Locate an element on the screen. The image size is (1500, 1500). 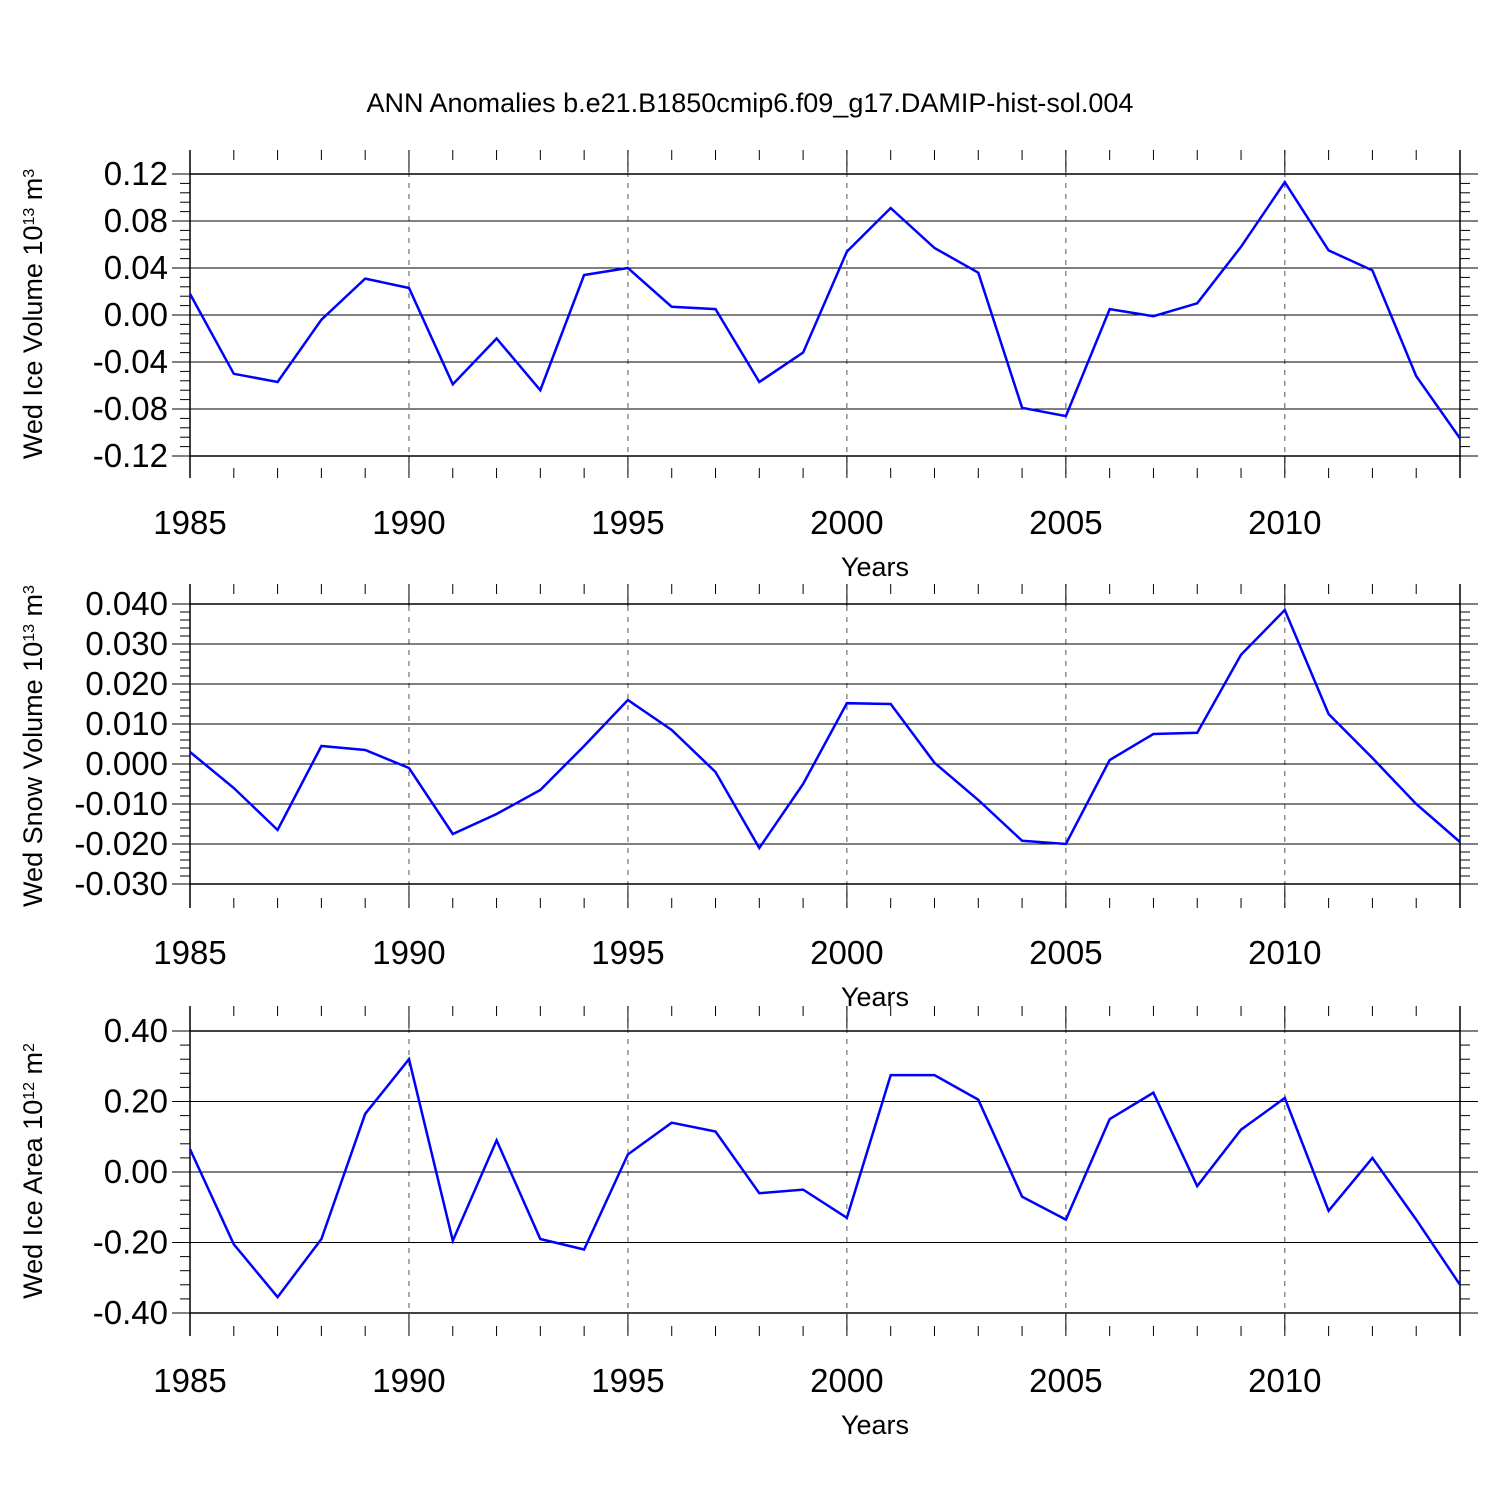
y-tick-label: -0.020 is located at coordinates (121, 843).